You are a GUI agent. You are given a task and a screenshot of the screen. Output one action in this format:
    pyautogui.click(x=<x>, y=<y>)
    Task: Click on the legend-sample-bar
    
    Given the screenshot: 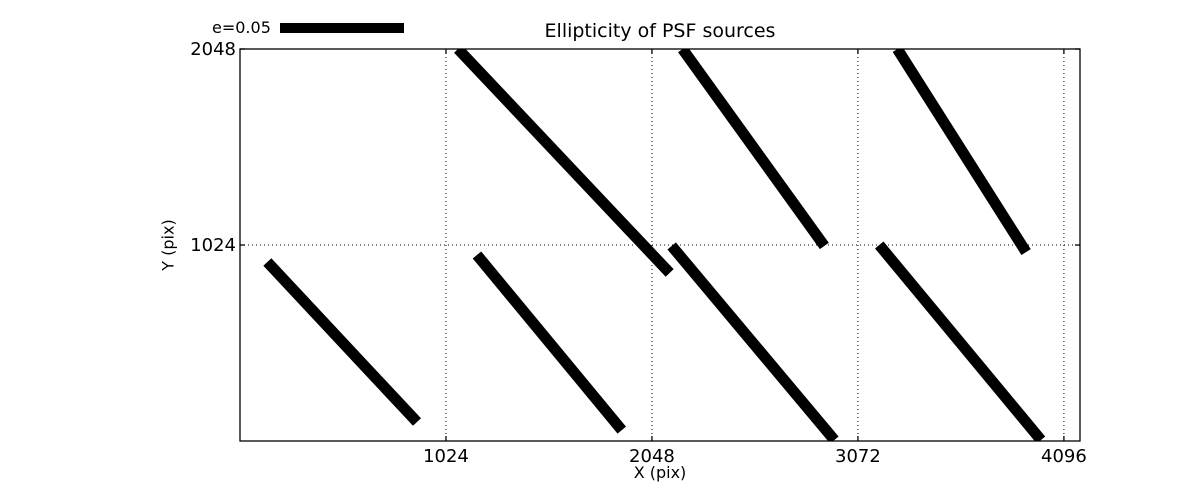 What is the action you would take?
    pyautogui.click(x=341, y=28)
    